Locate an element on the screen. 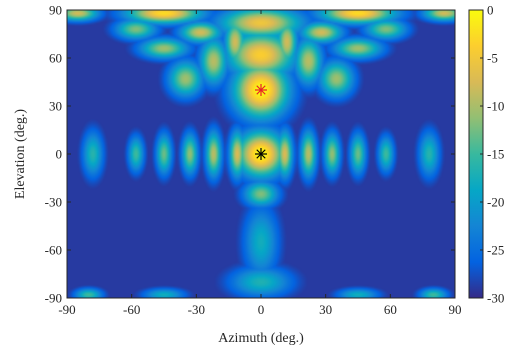 The height and width of the screenshot is (352, 521). y-tick-label: 0 is located at coordinates (59, 154).